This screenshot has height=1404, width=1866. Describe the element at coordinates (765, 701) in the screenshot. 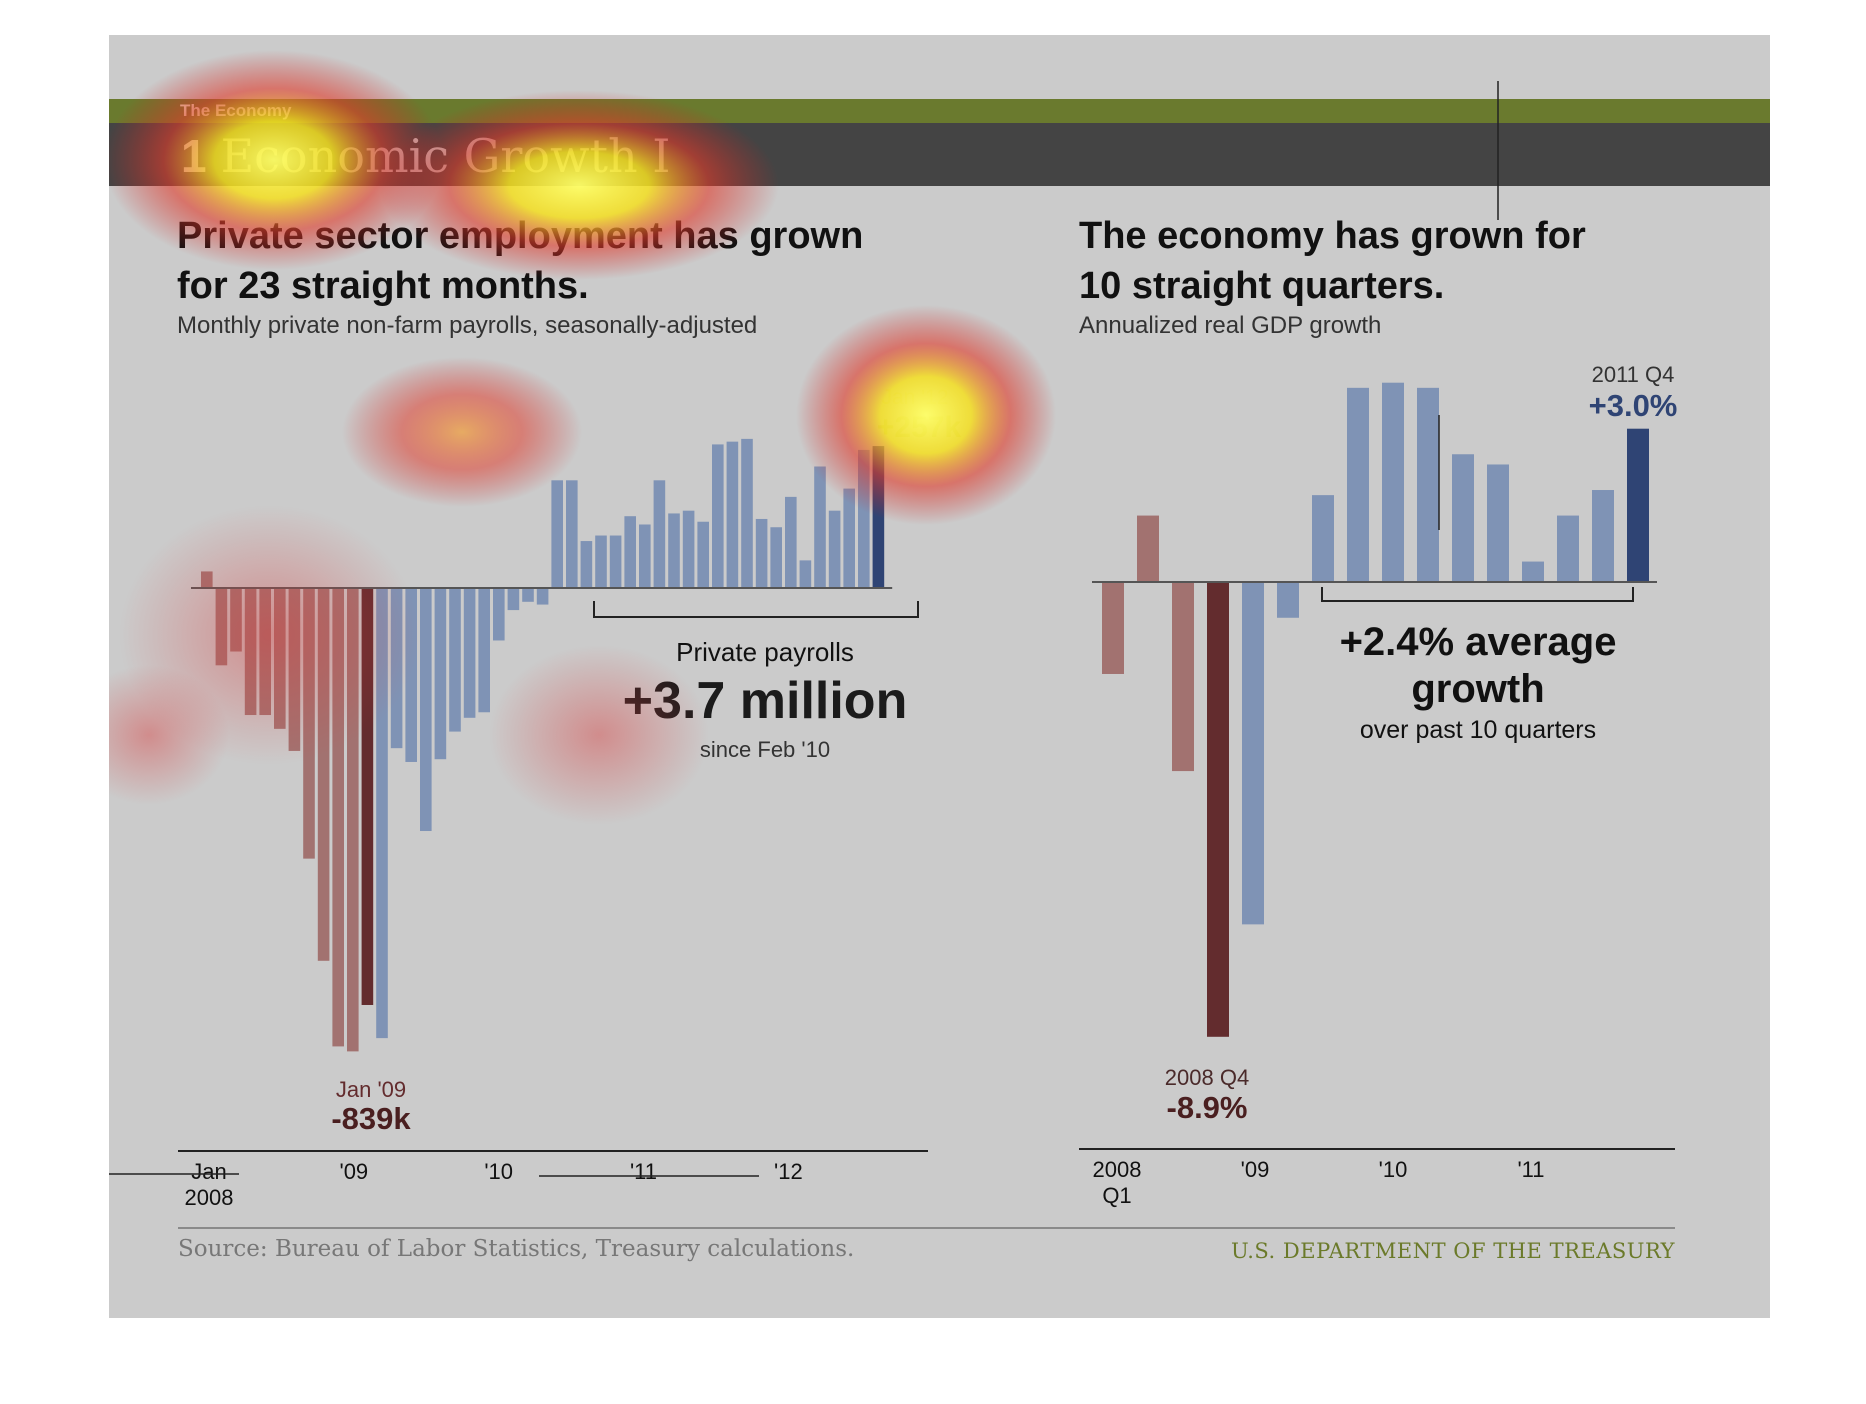

I see `chart1-bracket-value: +3.7 million` at that location.